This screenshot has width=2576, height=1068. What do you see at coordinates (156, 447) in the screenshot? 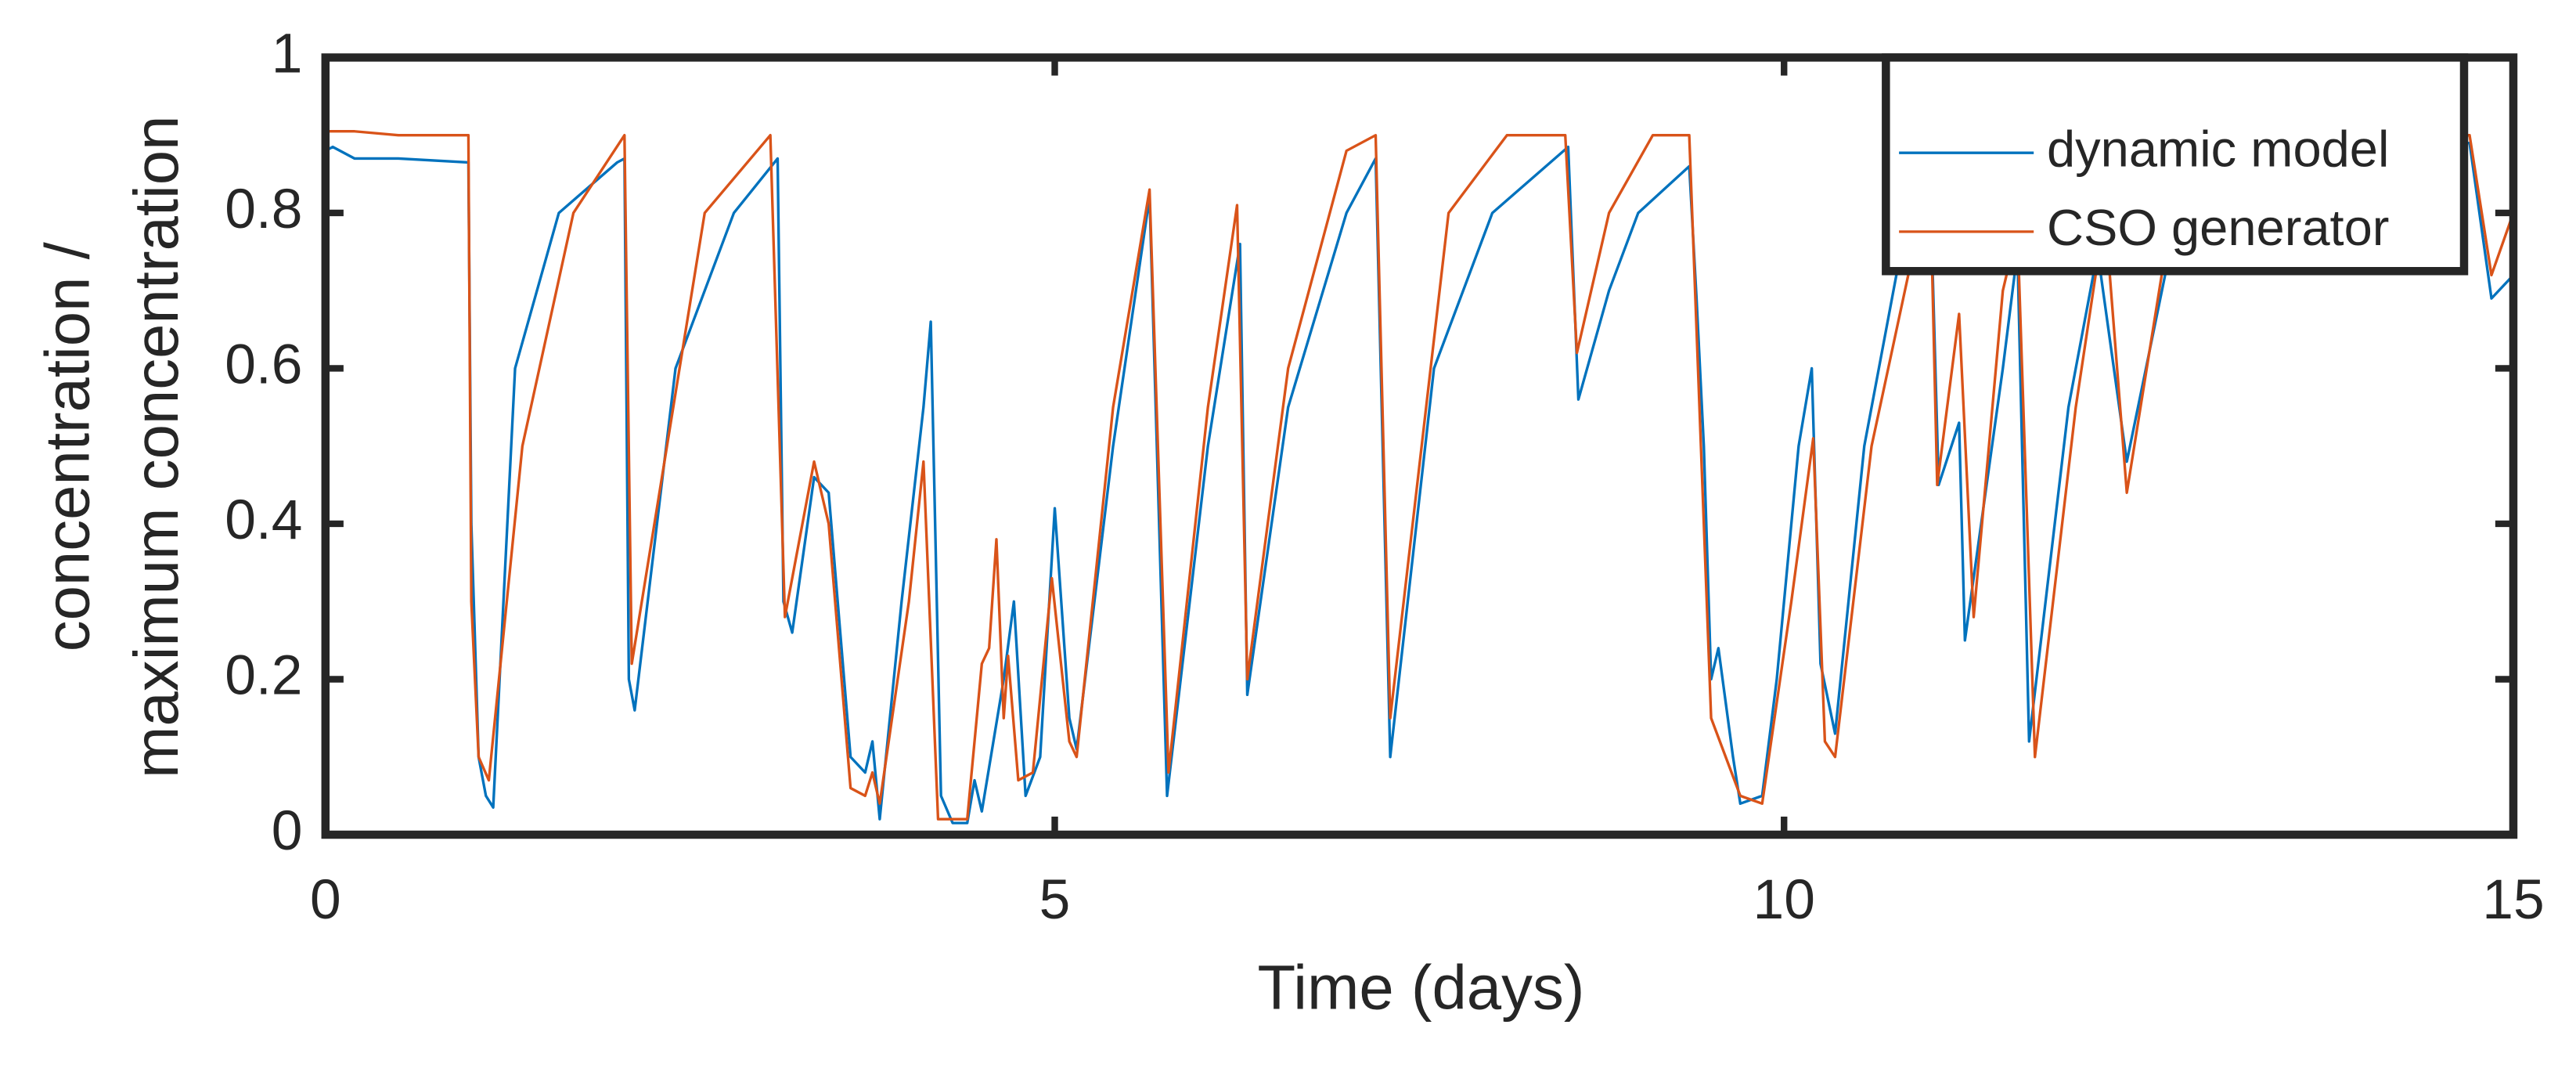
I see `y-axis-label: maximum concentration` at bounding box center [156, 447].